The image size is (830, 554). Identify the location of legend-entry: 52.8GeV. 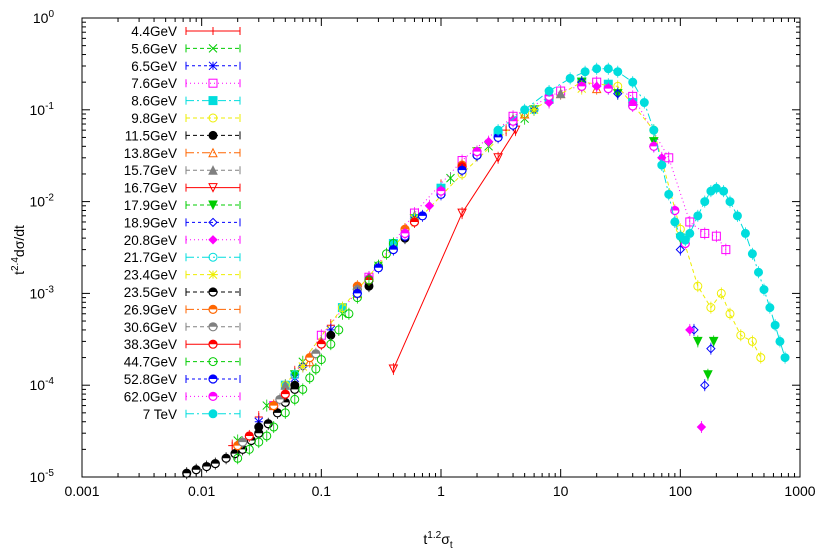
(182, 379).